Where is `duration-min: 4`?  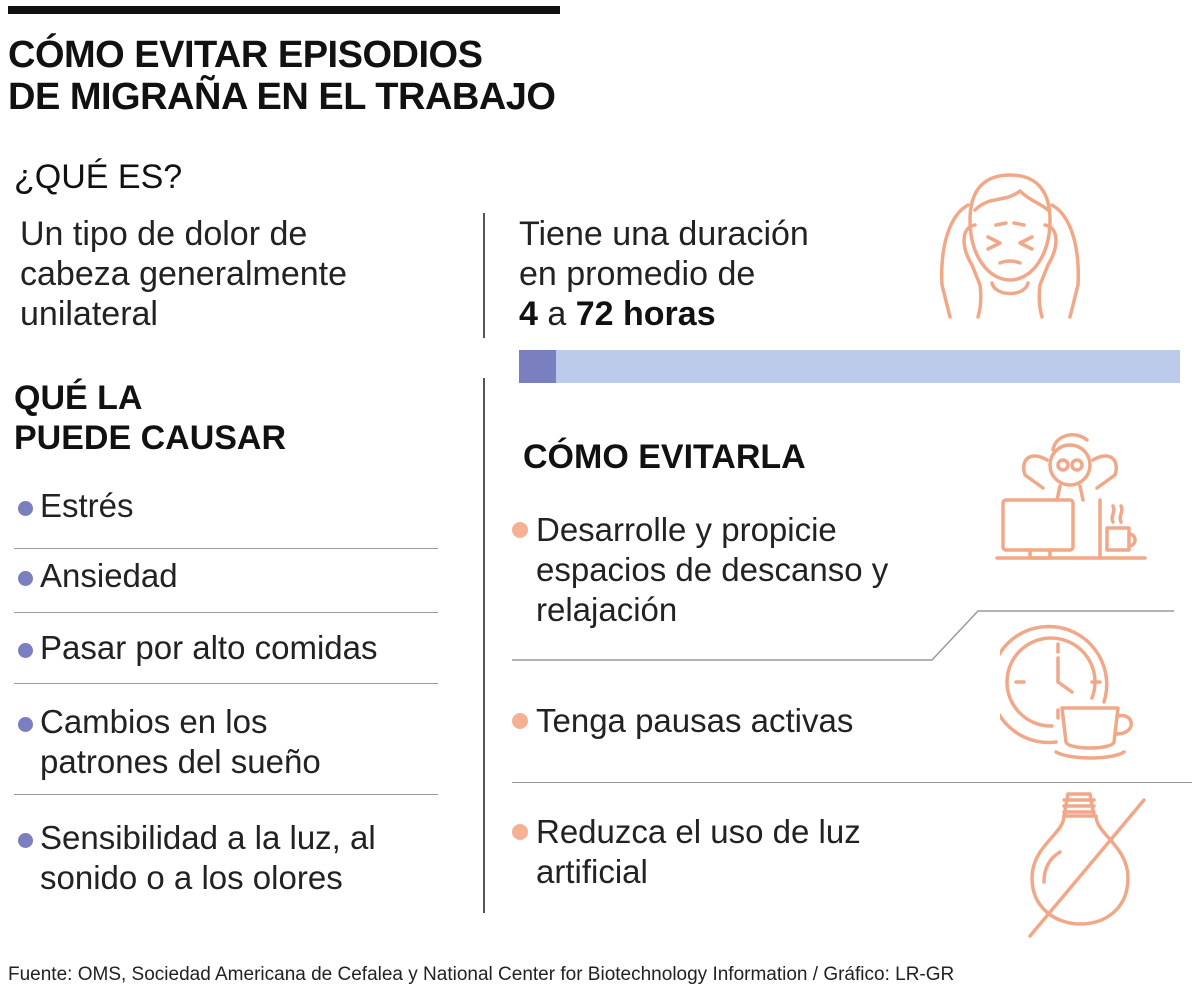
duration-min: 4 is located at coordinates (528, 314).